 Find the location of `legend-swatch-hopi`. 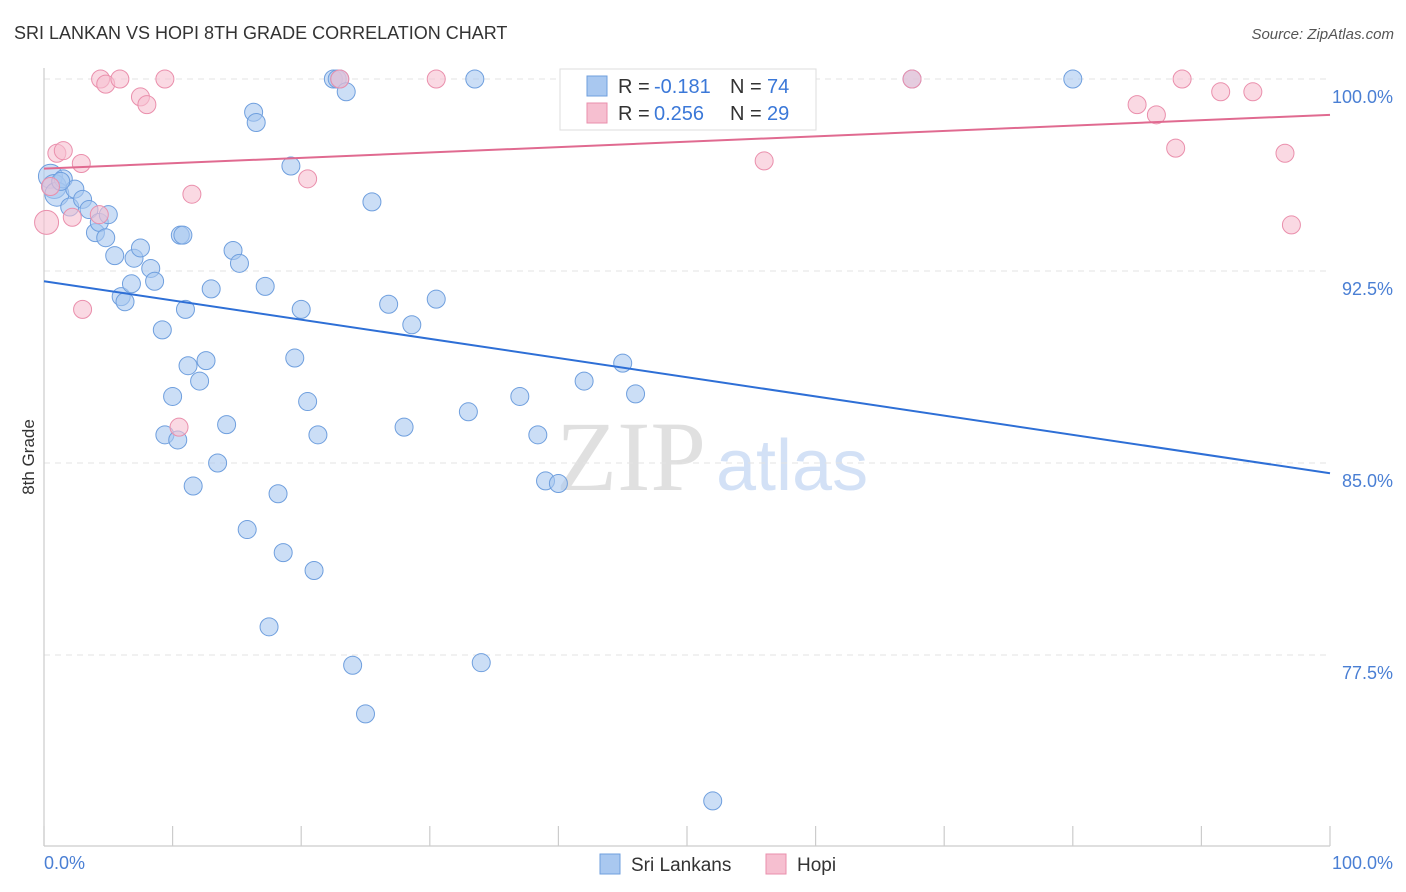

legend-swatch-hopi is located at coordinates (597, 113).